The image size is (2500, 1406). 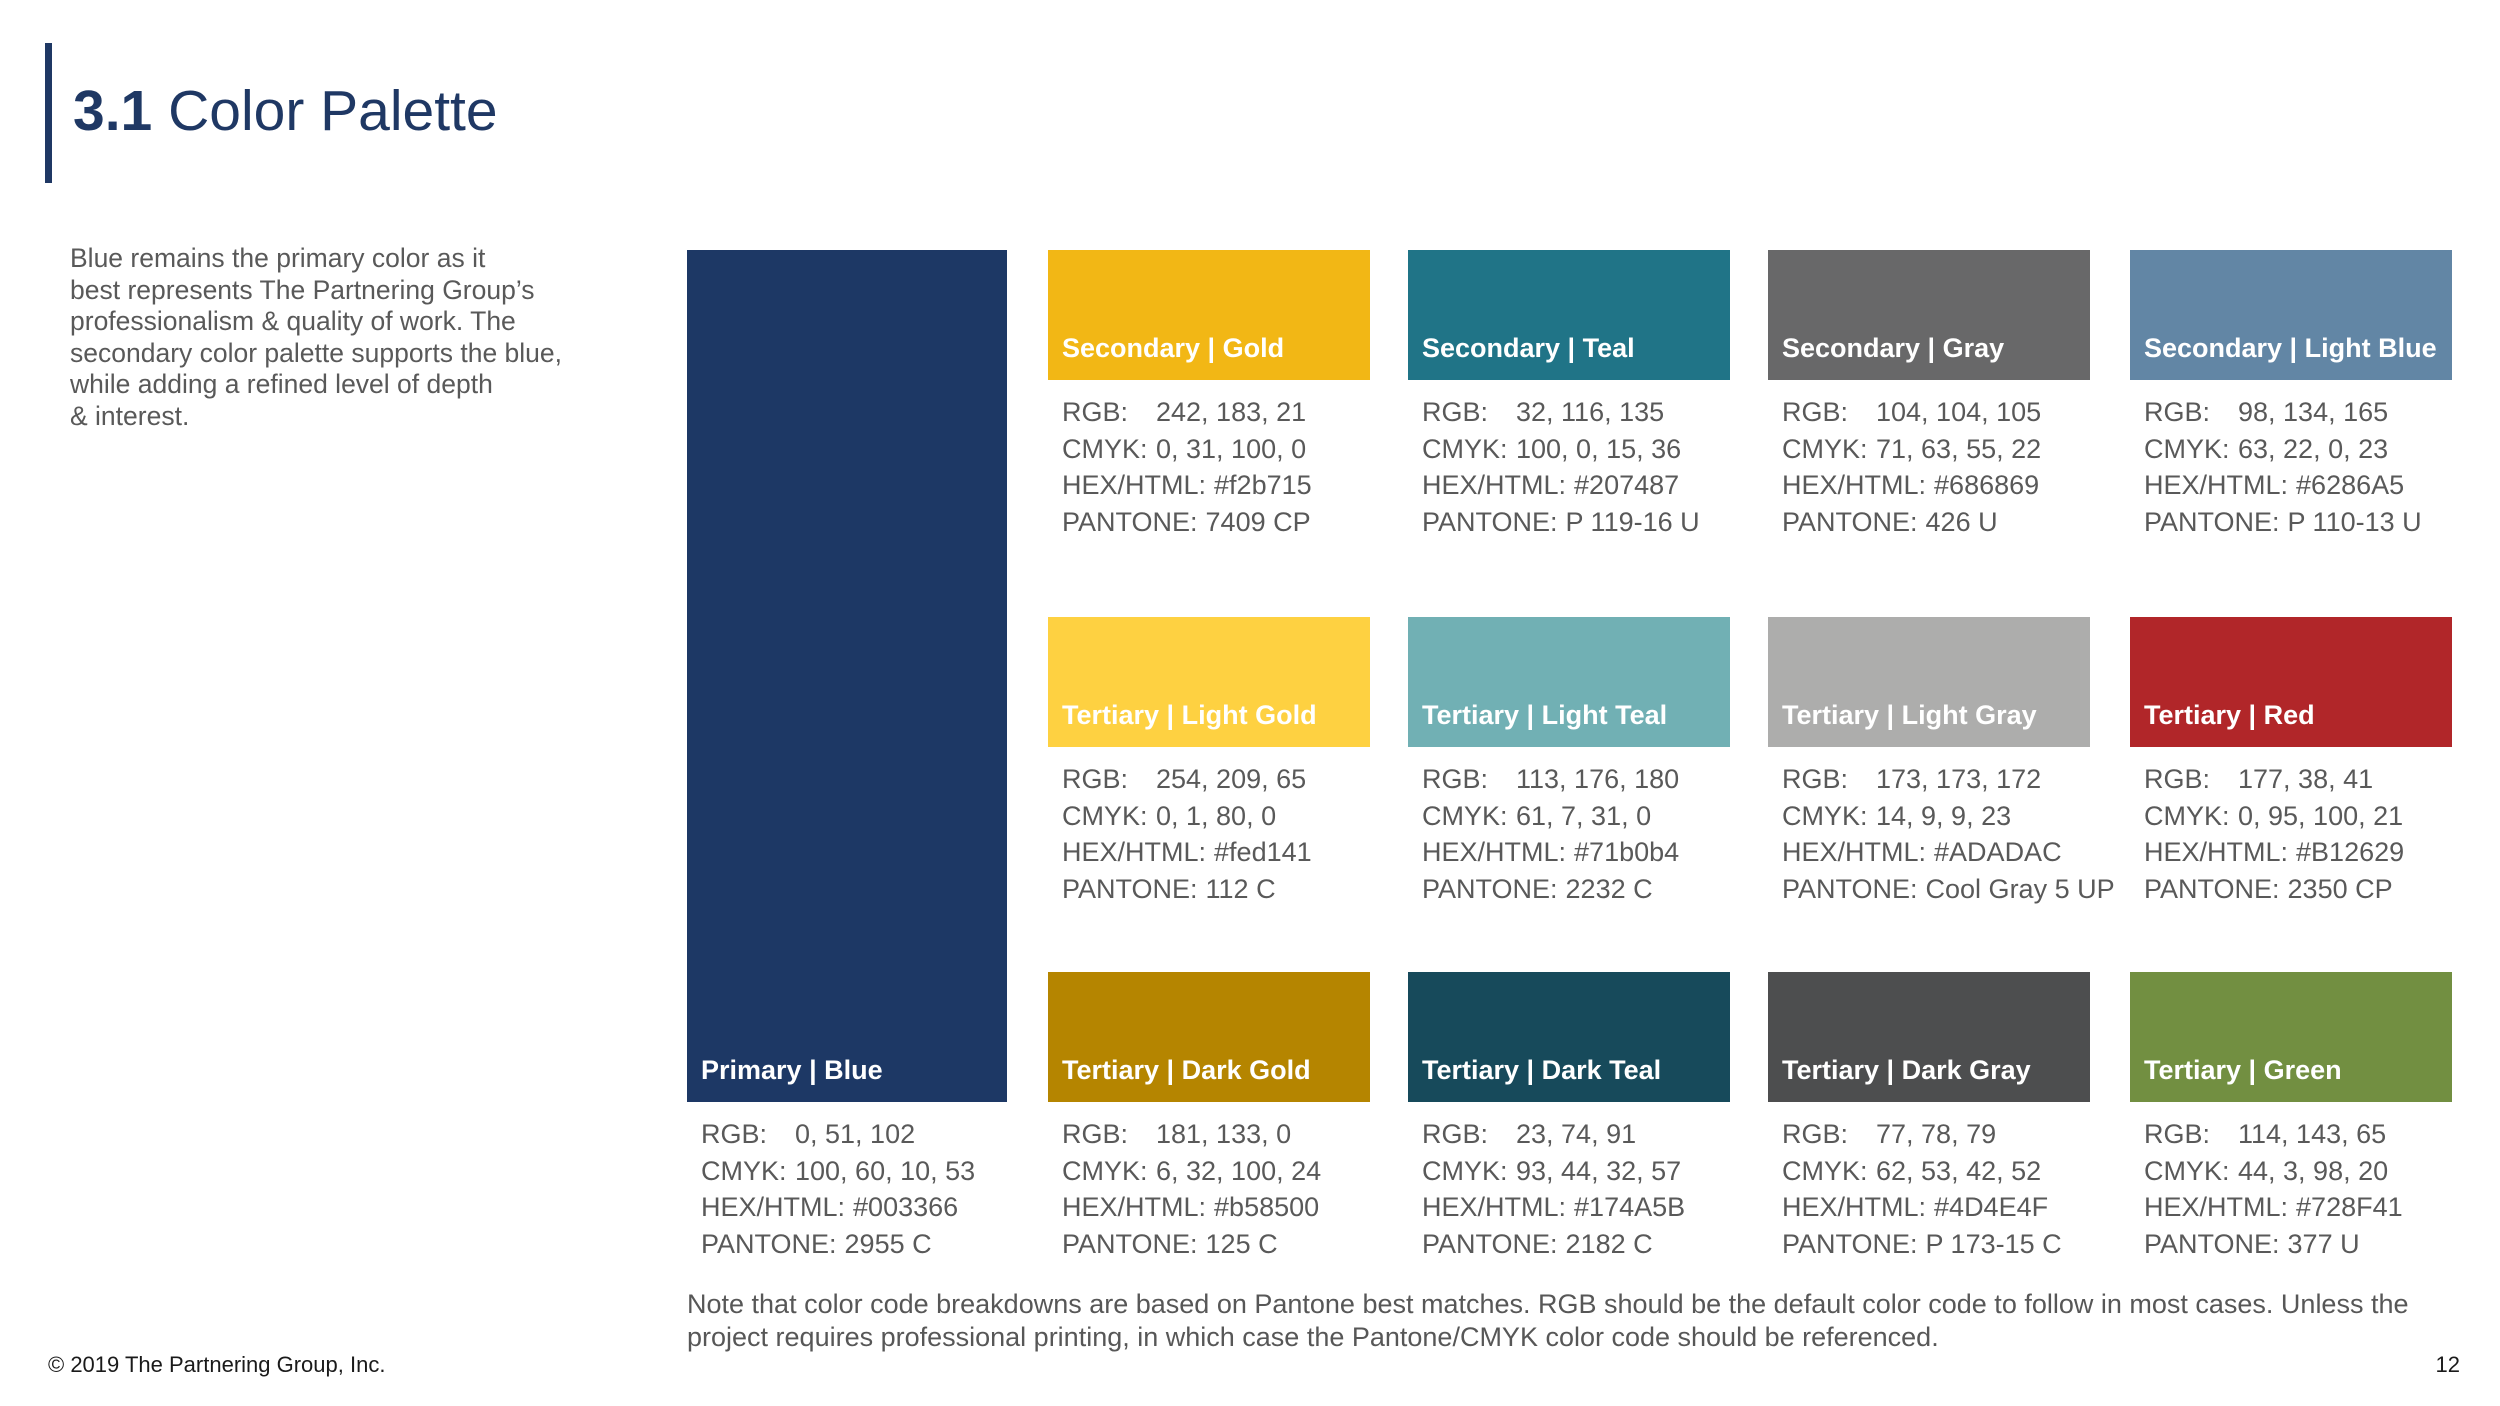 I want to click on spec-value-pantone: P 119-16 U, so click(x=1632, y=521).